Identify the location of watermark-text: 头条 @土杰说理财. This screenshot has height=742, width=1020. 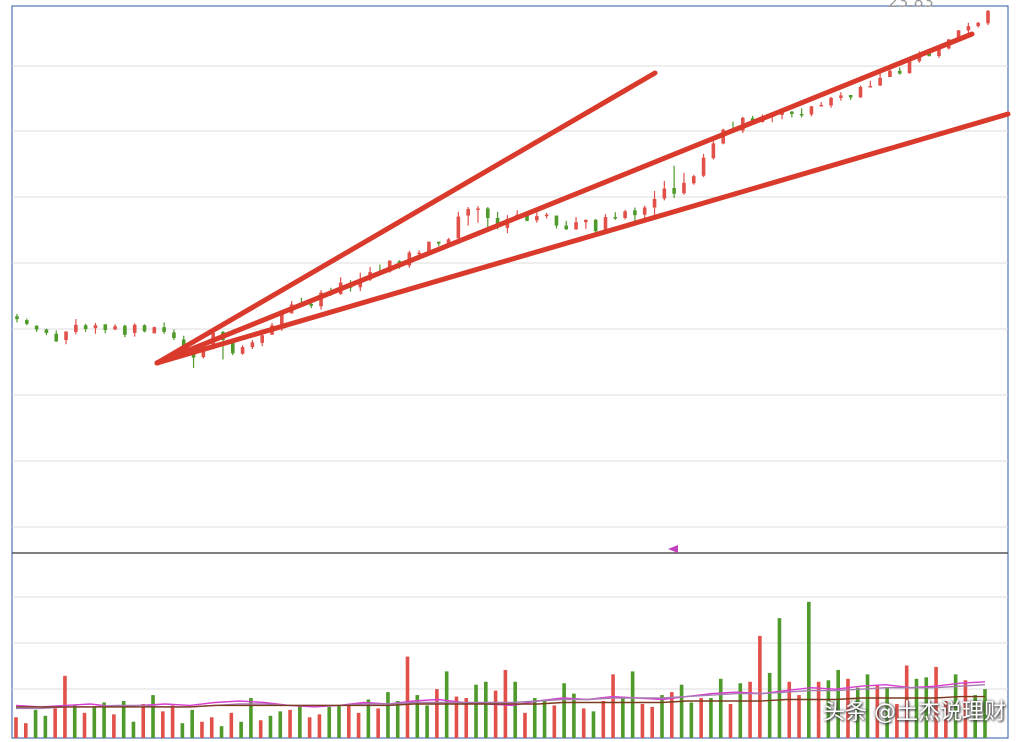
(914, 712).